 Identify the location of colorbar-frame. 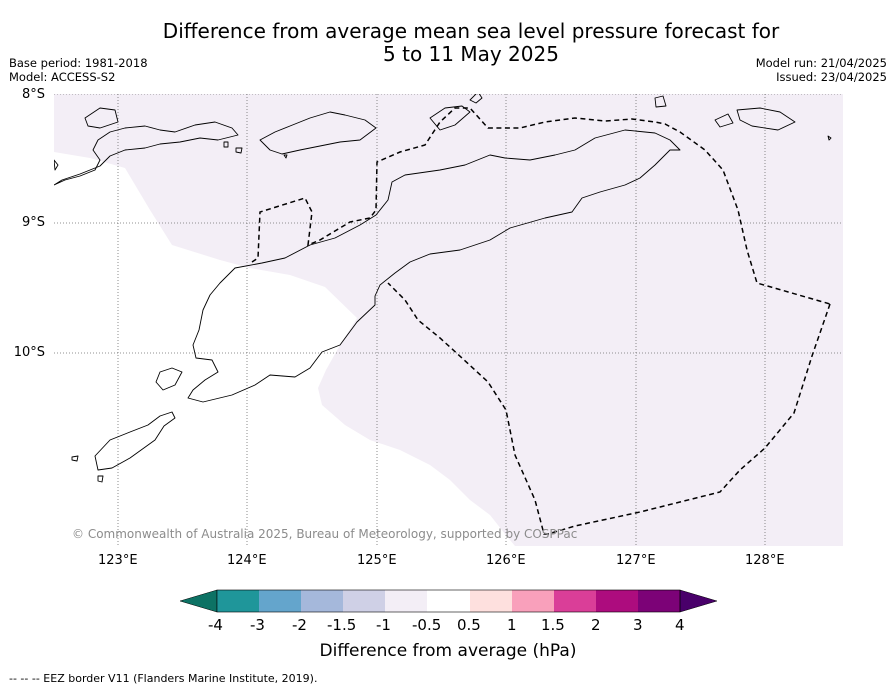
(448, 601).